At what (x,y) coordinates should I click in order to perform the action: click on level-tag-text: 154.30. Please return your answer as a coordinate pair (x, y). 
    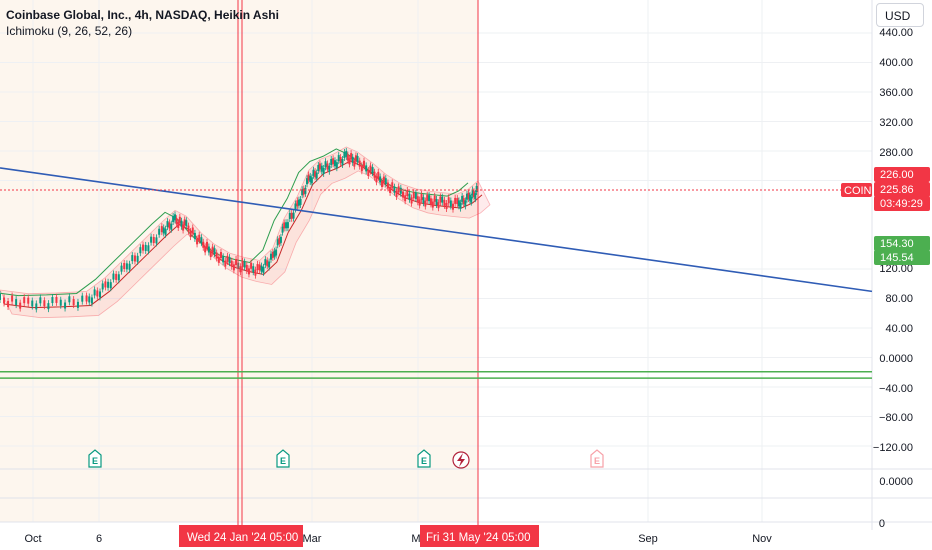
    Looking at the image, I should click on (897, 244).